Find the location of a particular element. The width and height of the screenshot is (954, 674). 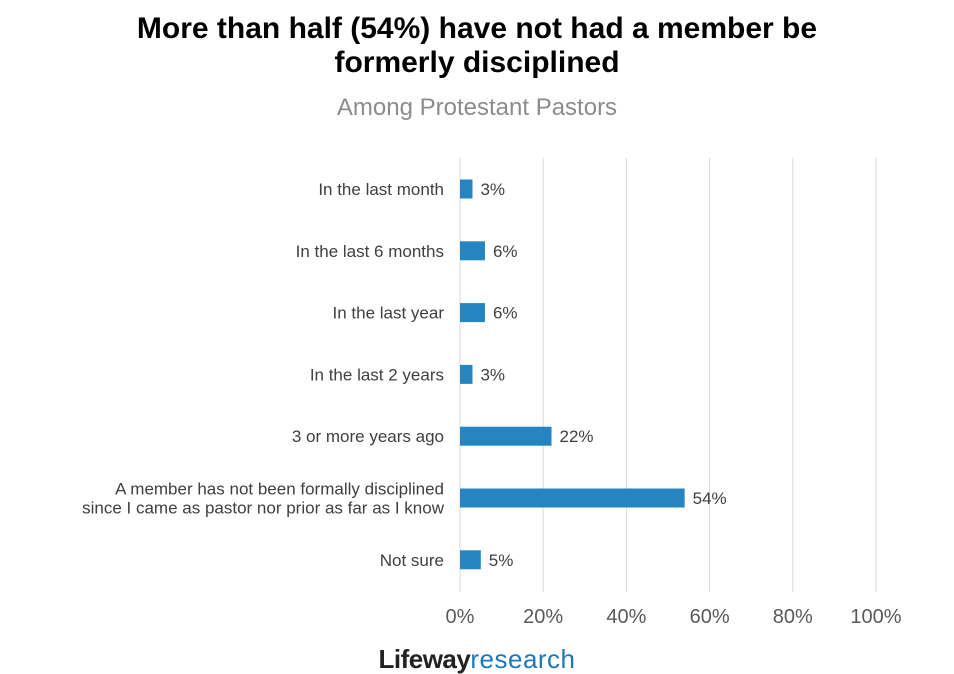

x-tick-label: 0% is located at coordinates (460, 617).